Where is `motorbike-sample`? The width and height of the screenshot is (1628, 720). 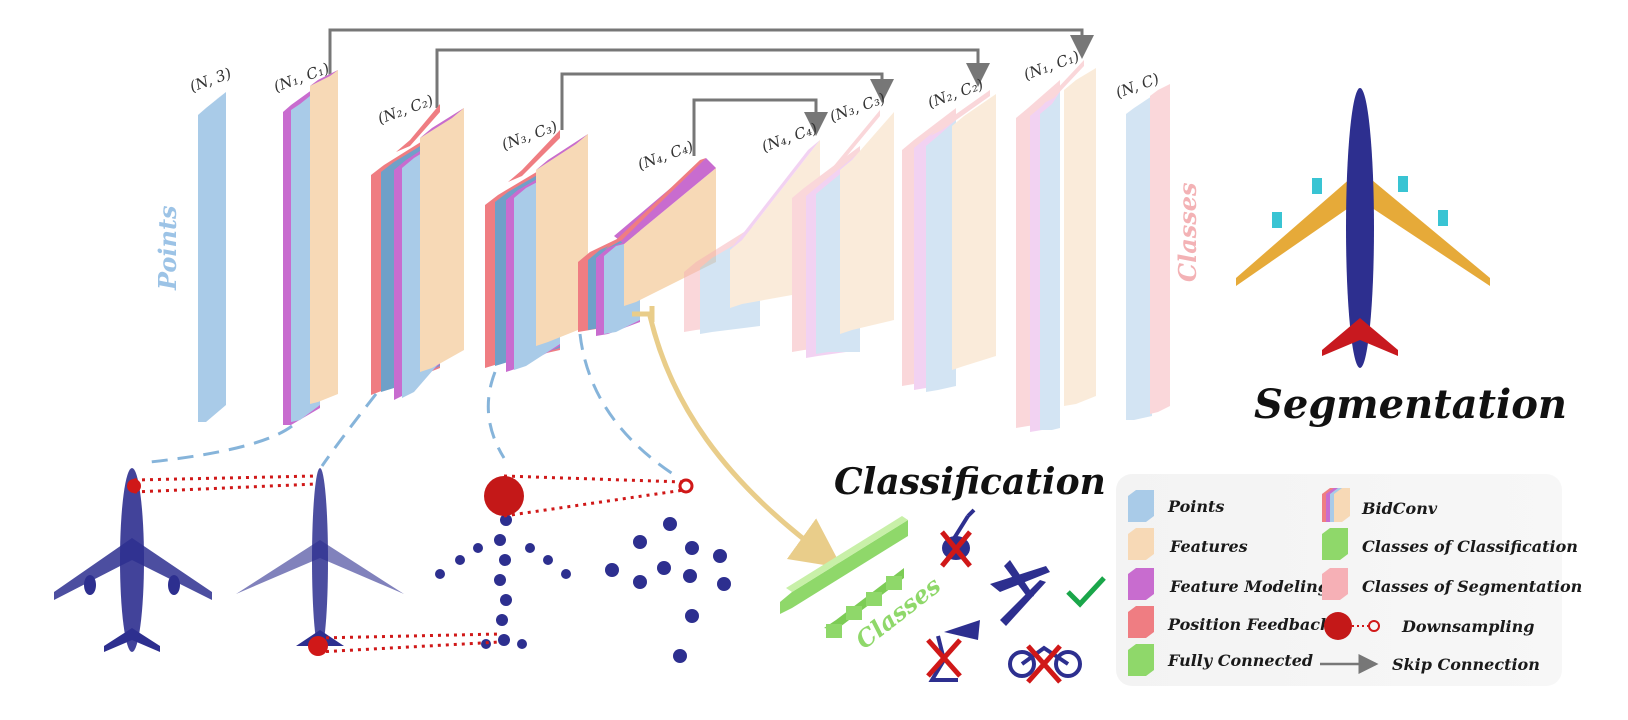
motorbike-sample is located at coordinates (1045, 664).